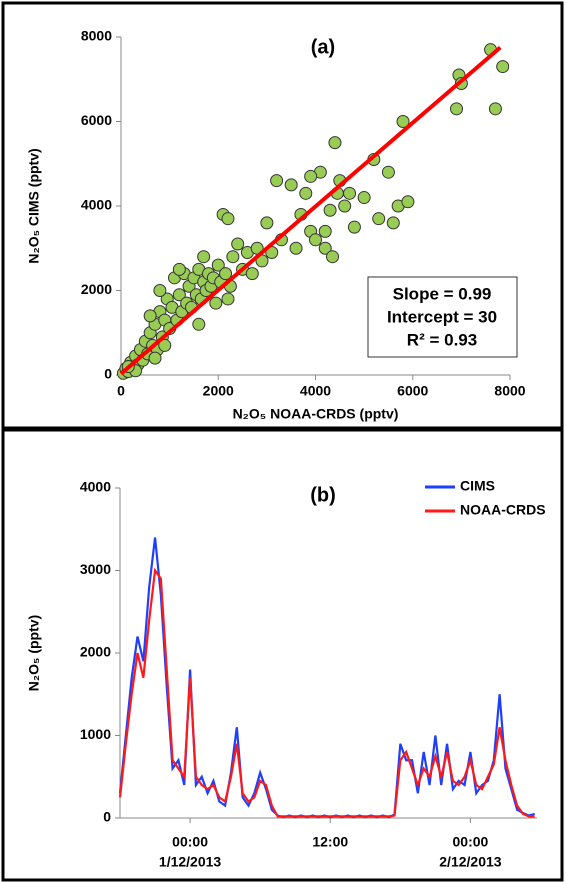 Image resolution: width=566 pixels, height=882 pixels. What do you see at coordinates (480, 499) in the screenshot?
I see `legend-box` at bounding box center [480, 499].